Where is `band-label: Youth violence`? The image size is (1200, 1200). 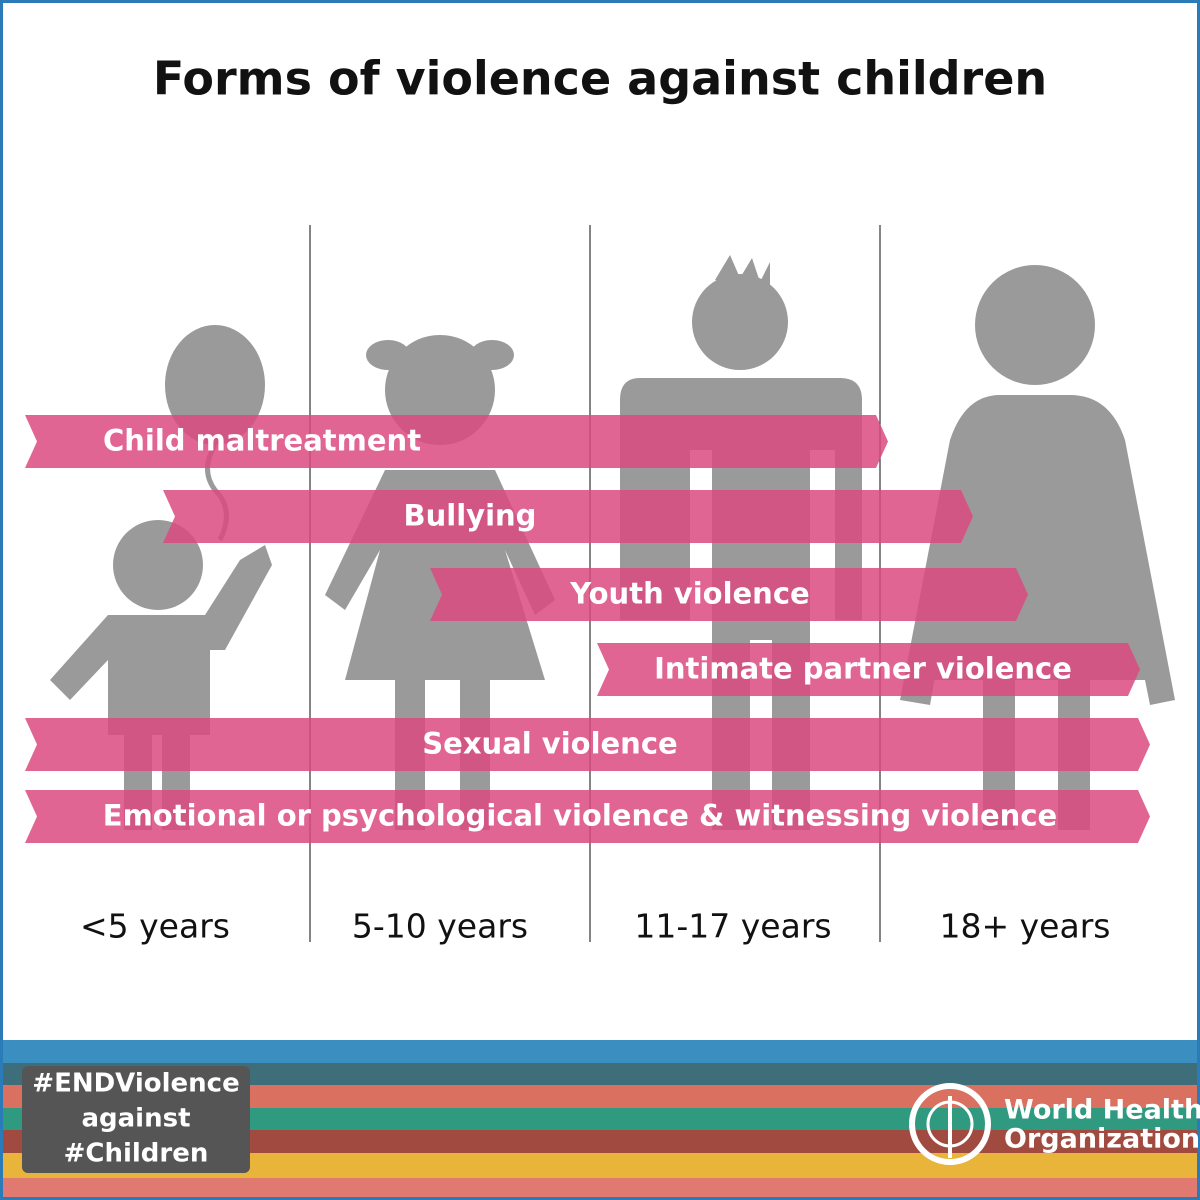 band-label: Youth violence is located at coordinates (689, 594).